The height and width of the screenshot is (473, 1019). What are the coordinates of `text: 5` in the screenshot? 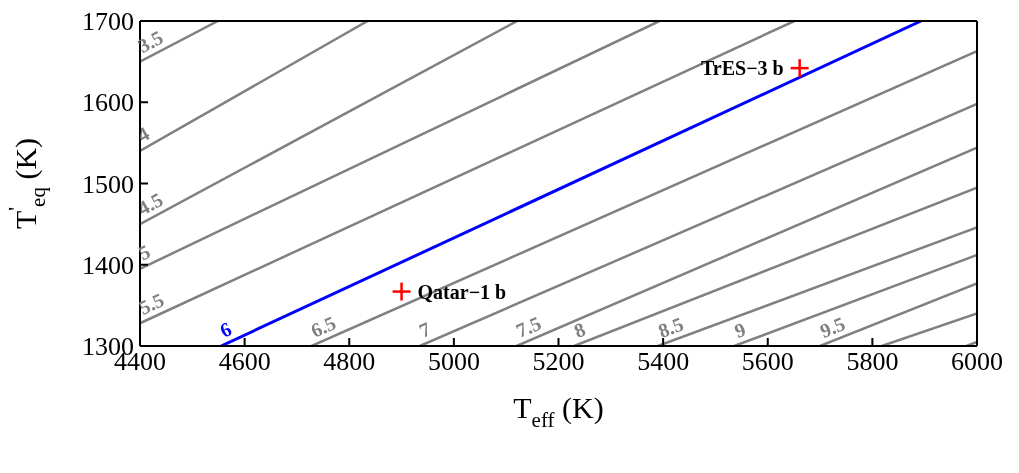 It's located at (144, 252).